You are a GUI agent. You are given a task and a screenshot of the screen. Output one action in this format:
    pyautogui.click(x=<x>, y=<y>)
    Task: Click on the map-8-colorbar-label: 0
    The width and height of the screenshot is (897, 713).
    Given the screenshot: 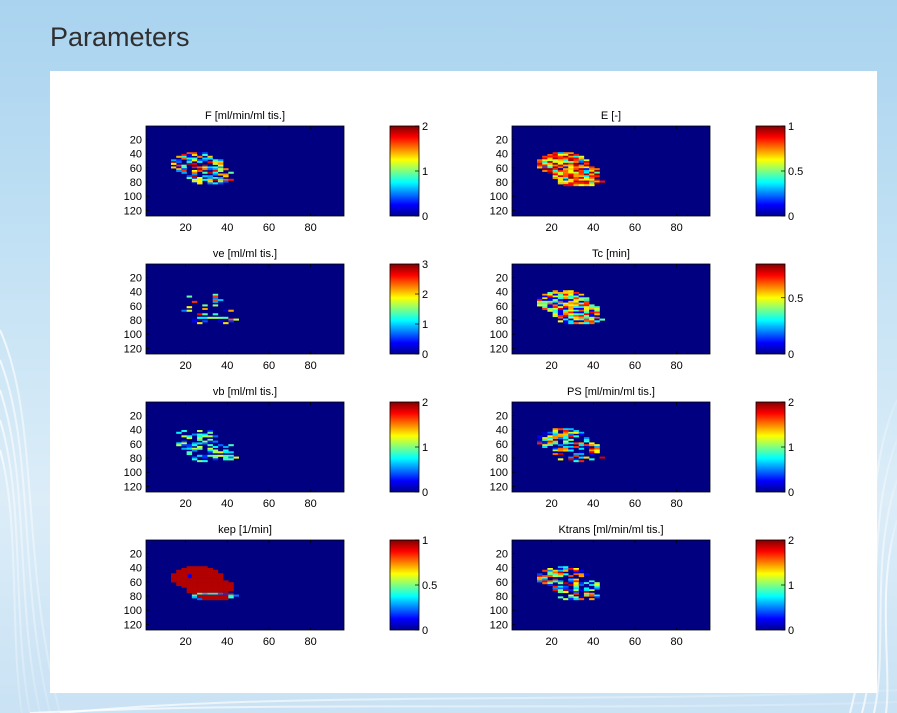 What is the action you would take?
    pyautogui.click(x=791, y=631)
    